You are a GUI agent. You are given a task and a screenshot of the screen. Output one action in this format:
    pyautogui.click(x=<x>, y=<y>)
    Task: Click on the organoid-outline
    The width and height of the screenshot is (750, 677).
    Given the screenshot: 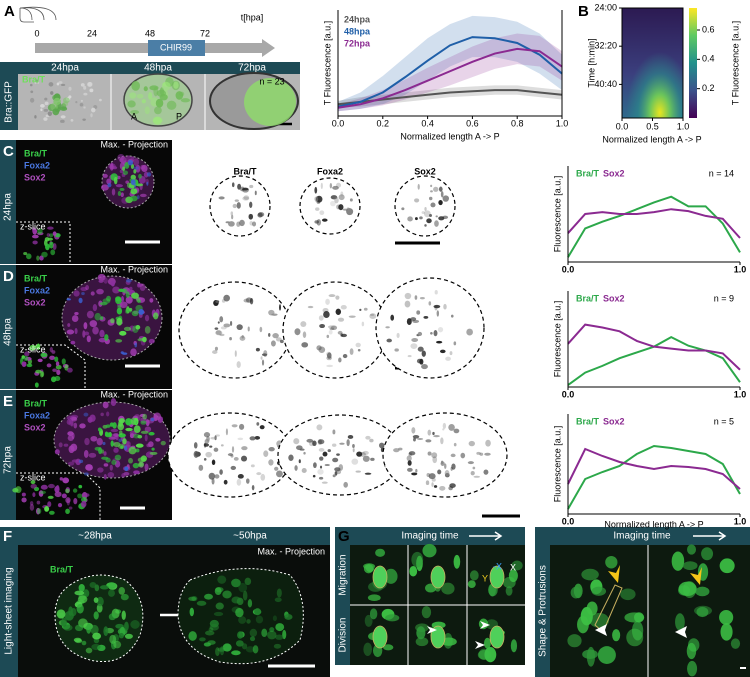 What is the action you would take?
    pyautogui.click(x=445, y=455)
    